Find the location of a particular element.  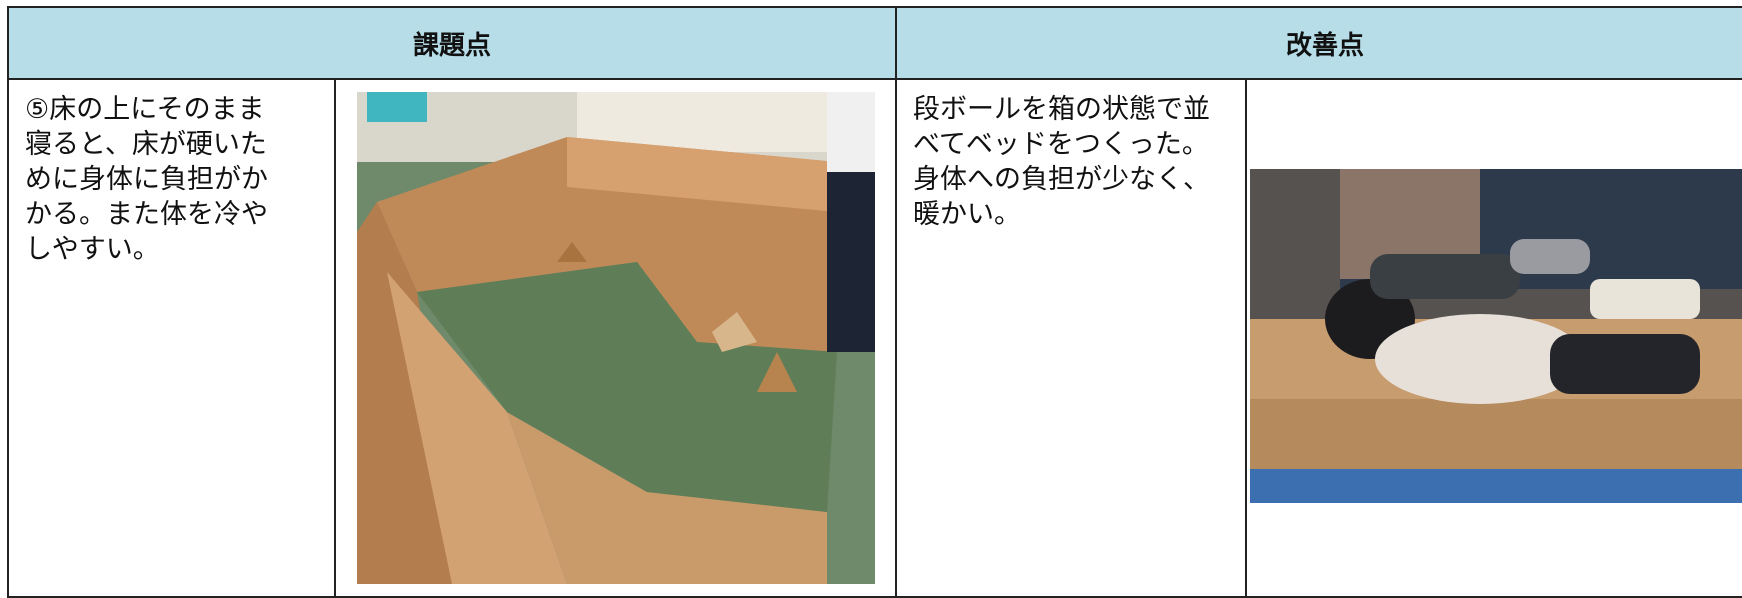

header-cell: 課題点 is located at coordinates (452, 43).